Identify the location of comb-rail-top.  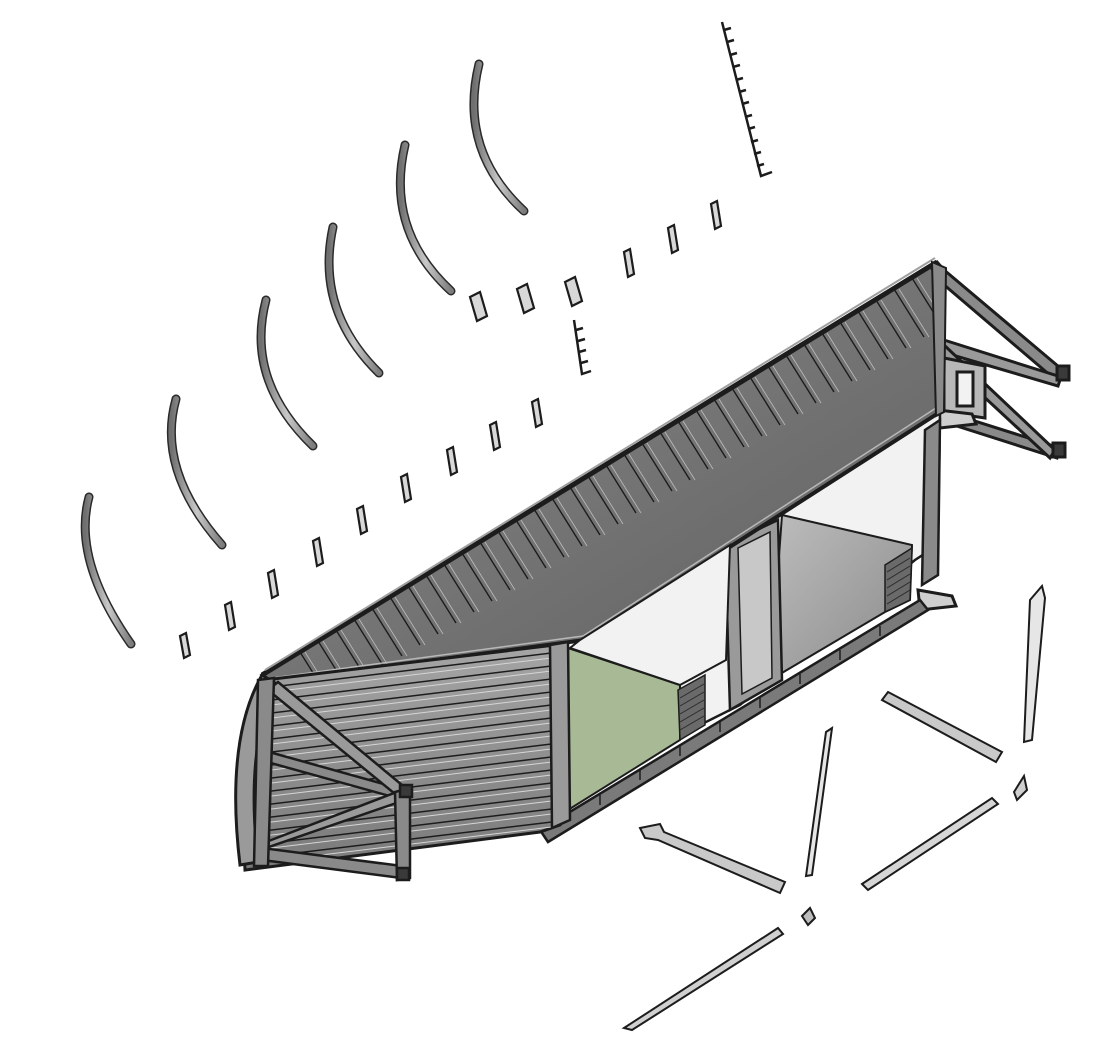
(746, 99).